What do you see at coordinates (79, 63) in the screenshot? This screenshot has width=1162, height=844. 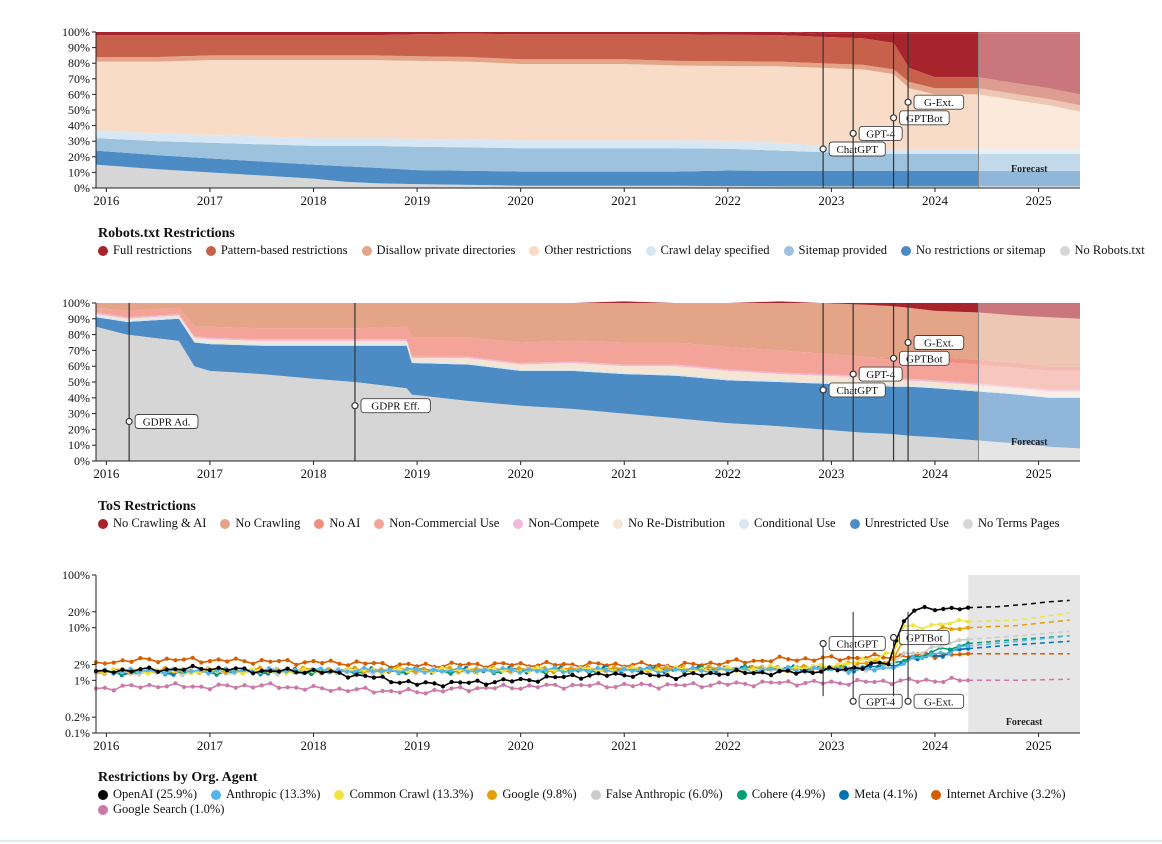 I see `robots-y-tick-label: 80%` at bounding box center [79, 63].